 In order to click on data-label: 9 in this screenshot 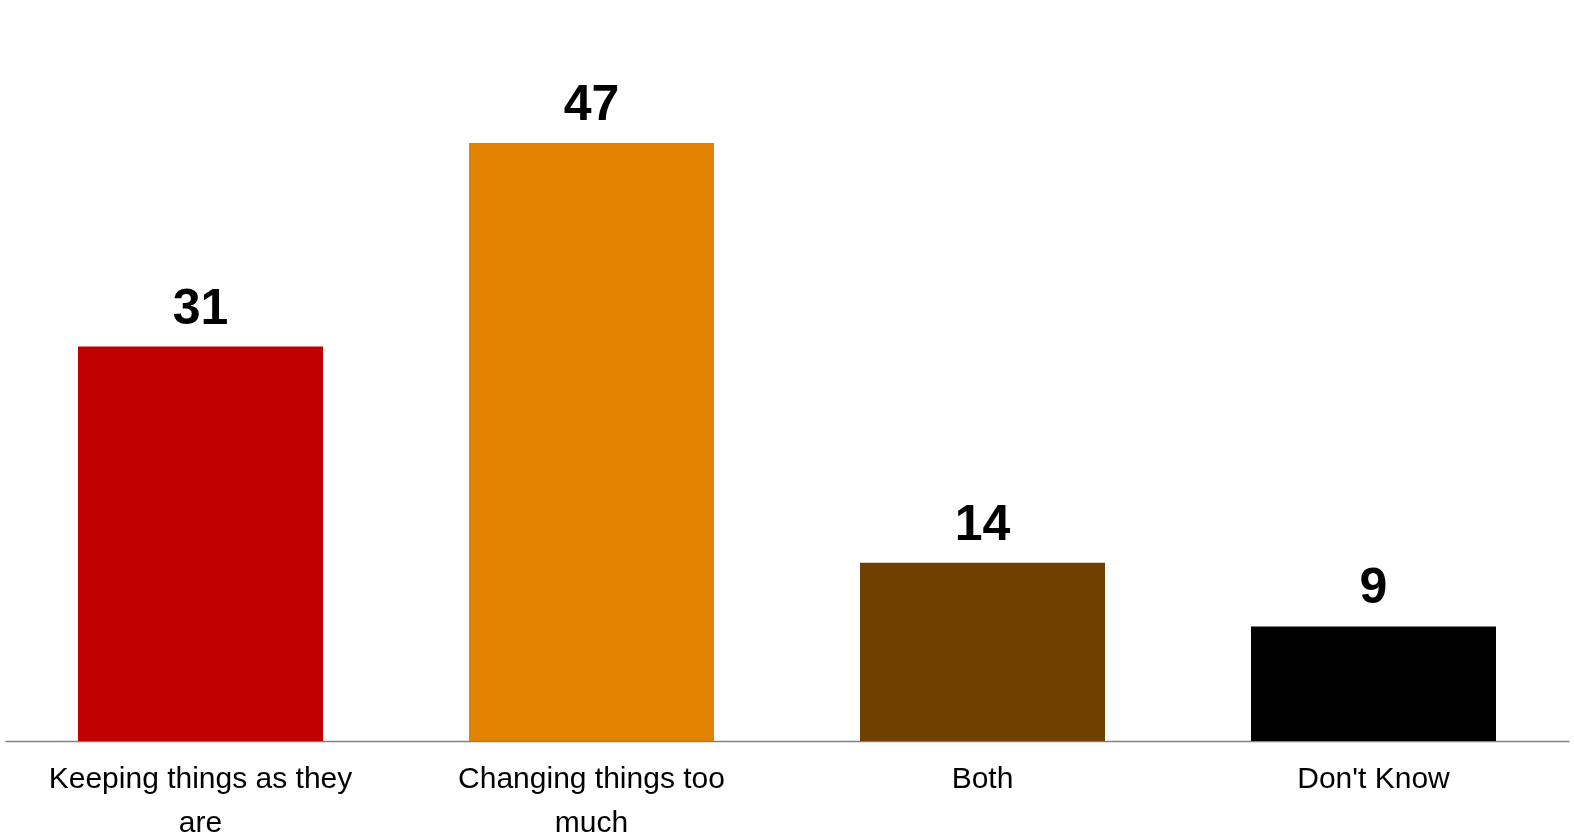, I will do `click(1373, 586)`.